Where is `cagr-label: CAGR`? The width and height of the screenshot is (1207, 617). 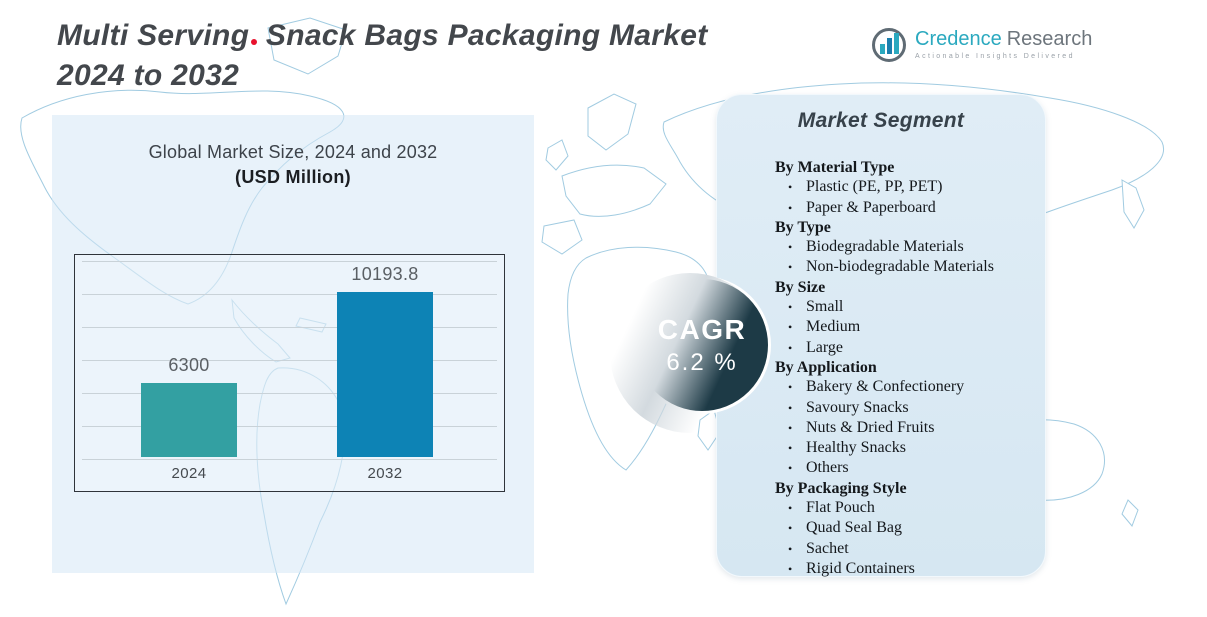 cagr-label: CAGR is located at coordinates (702, 329).